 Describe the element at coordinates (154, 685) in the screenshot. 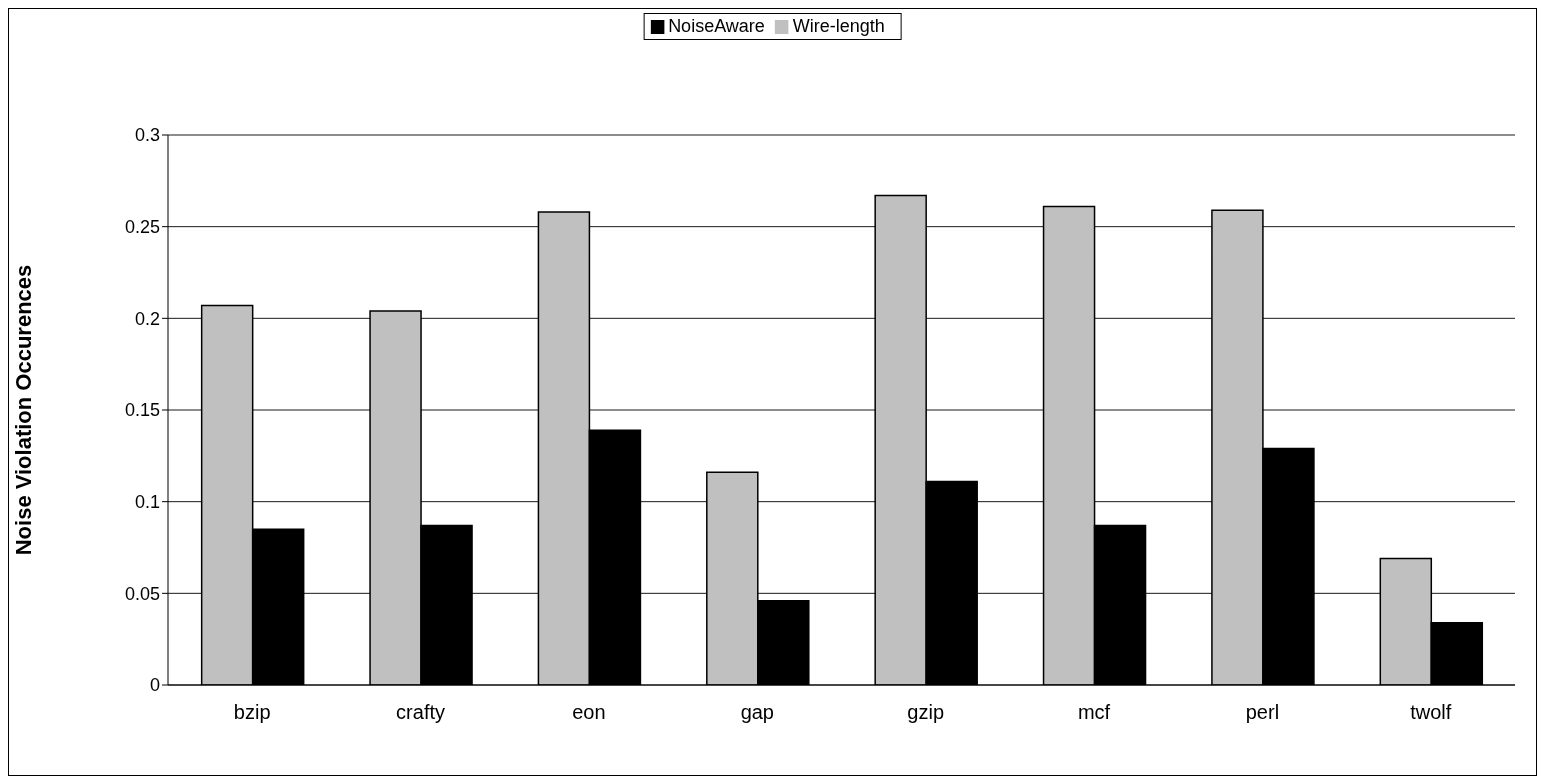

I see `y-tick-label: 0` at that location.